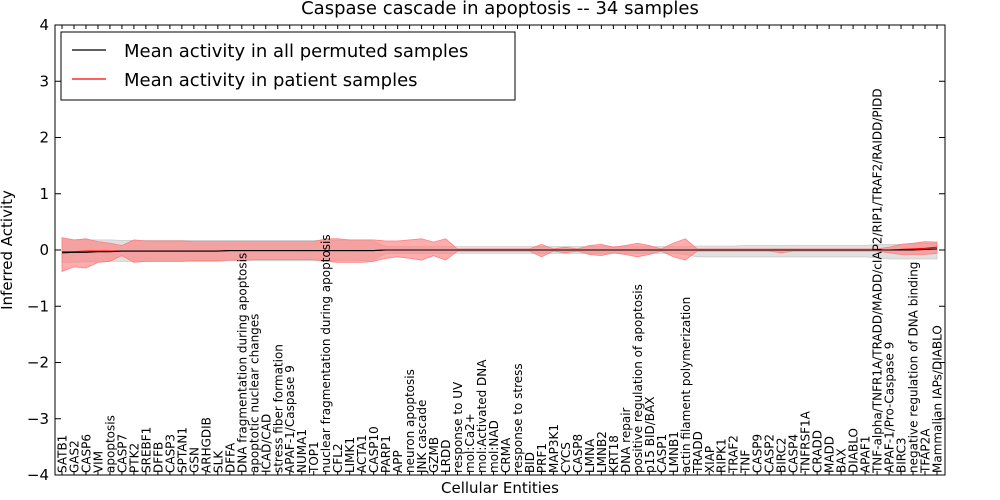 The image size is (1000, 500). Describe the element at coordinates (674, 452) in the screenshot. I see `x-tick-label: LMNB1` at that location.